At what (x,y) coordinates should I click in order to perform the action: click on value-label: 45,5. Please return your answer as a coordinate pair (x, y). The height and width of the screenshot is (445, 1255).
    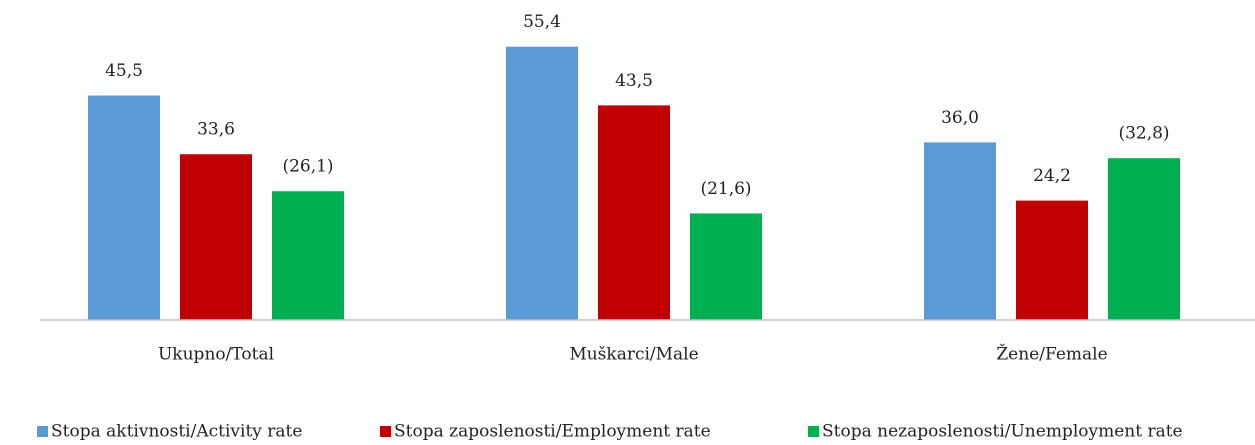
    Looking at the image, I should click on (124, 71).